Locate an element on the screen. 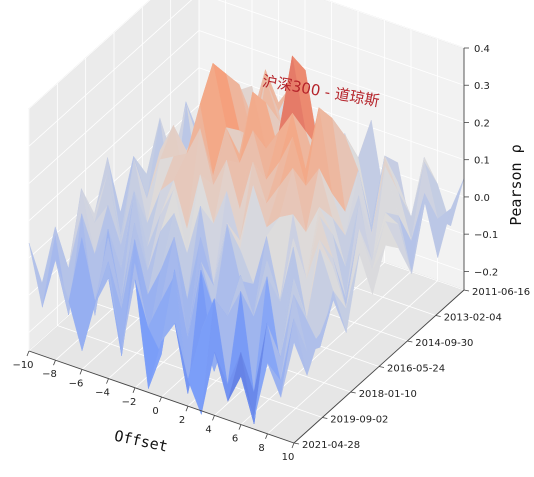 The width and height of the screenshot is (534, 477). x-tick-label: −10 is located at coordinates (22, 365).